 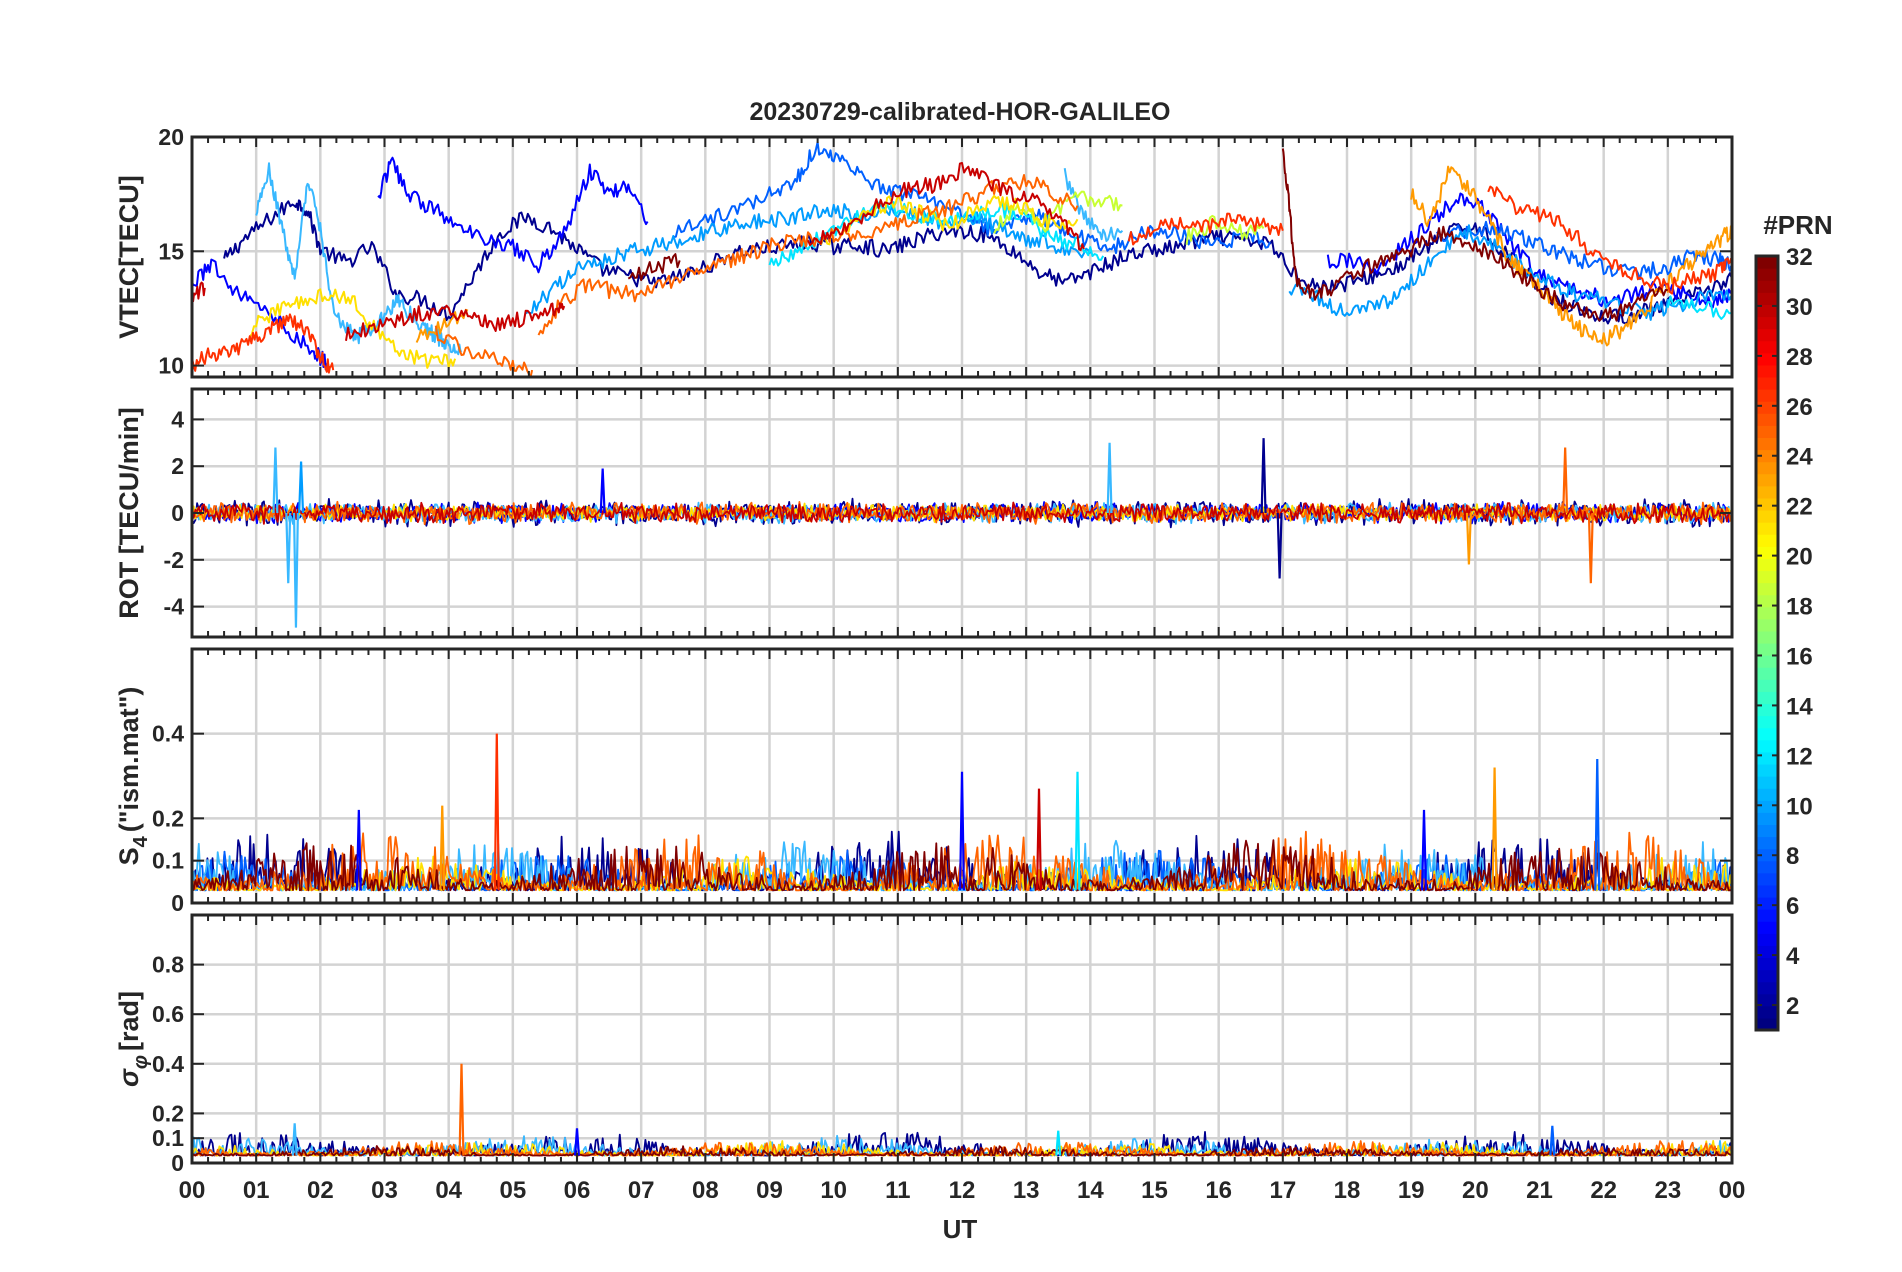 I want to click on colorbar-tick-label: 2, so click(x=1792, y=1006).